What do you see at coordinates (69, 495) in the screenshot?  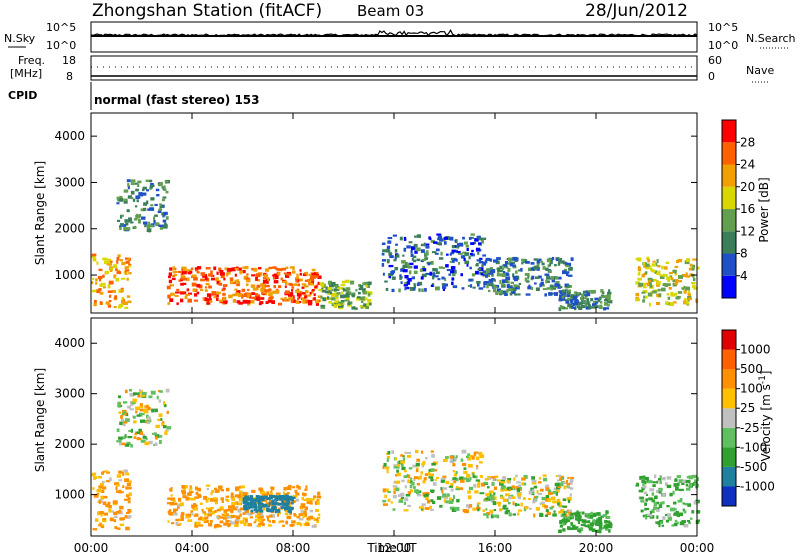 I see `vel-yaxis-label-0: 1000` at bounding box center [69, 495].